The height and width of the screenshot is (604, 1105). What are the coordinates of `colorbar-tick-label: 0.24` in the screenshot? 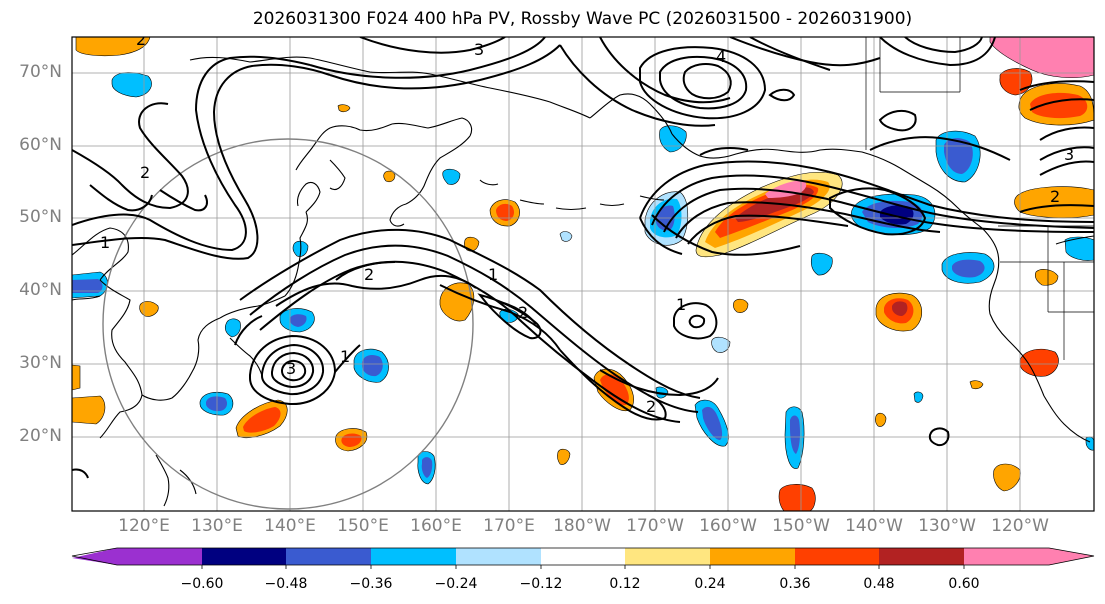 It's located at (710, 584).